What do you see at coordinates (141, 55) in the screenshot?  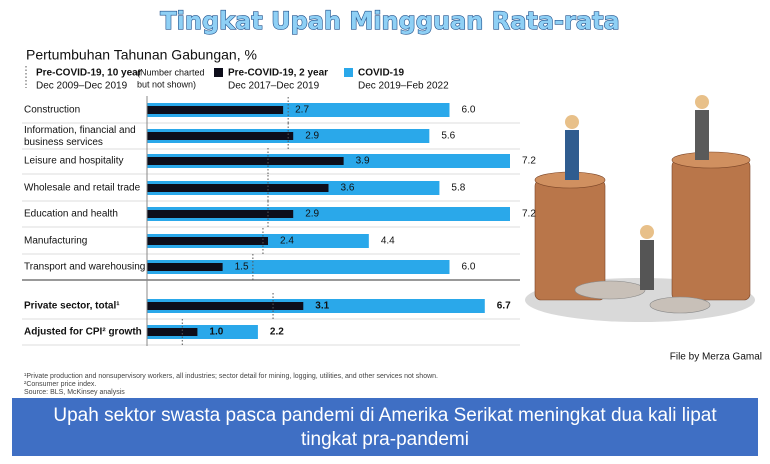 I see `chart-subtitle: Pertumbuhan Tahunan Gabungan, %` at bounding box center [141, 55].